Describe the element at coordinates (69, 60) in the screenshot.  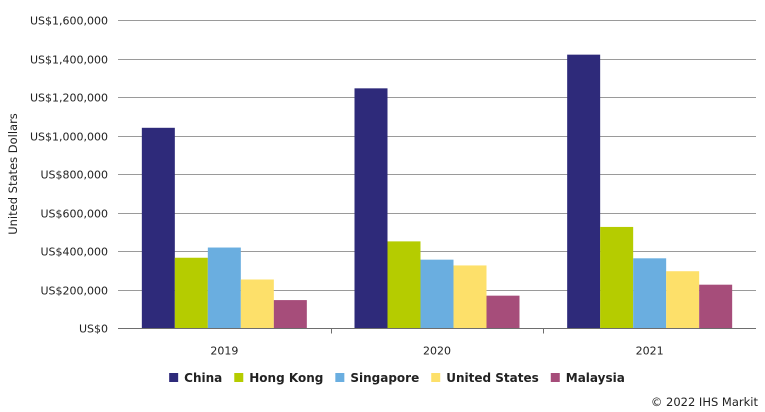
I see `y-tick-label: US$1,400,000` at that location.